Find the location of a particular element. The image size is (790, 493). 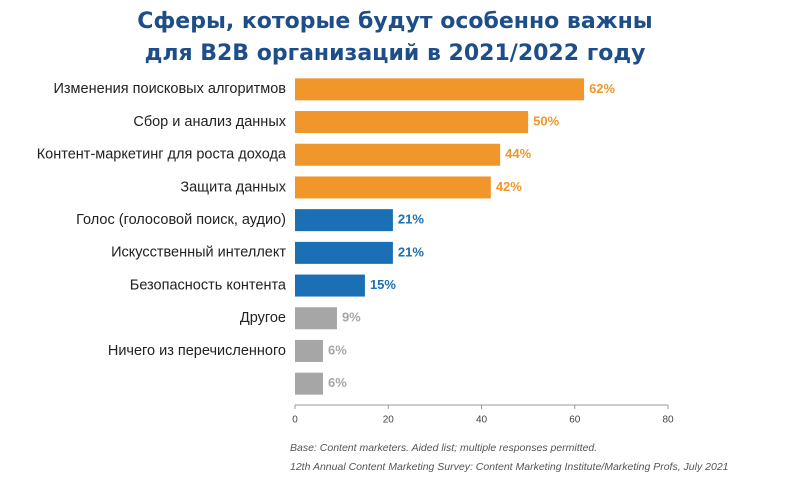

category-label: Безопасность контента is located at coordinates (208, 285).